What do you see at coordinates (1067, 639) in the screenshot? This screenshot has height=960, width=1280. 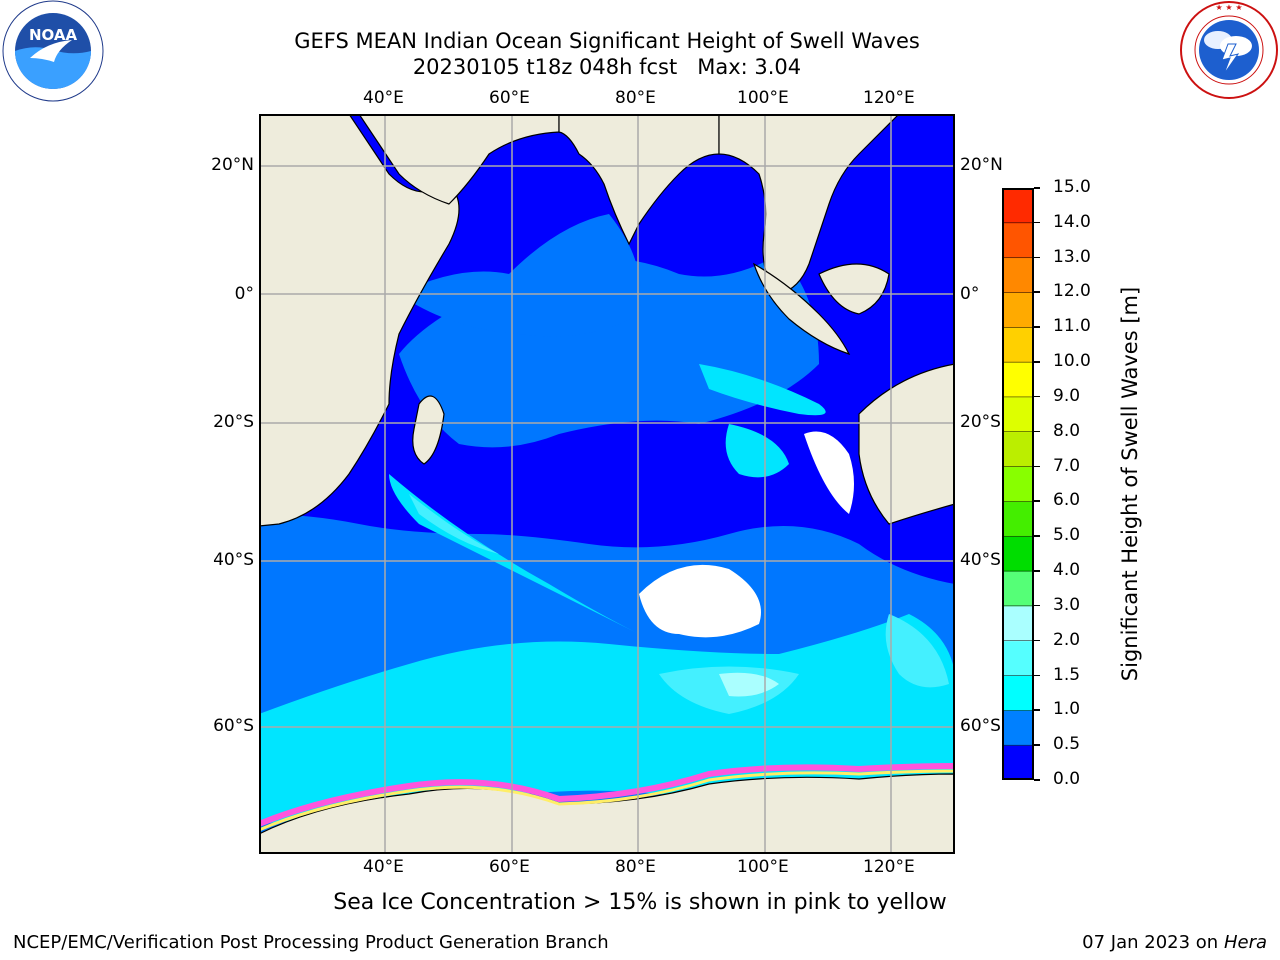 I see `colorbar-tick-label: 2.0` at bounding box center [1067, 639].